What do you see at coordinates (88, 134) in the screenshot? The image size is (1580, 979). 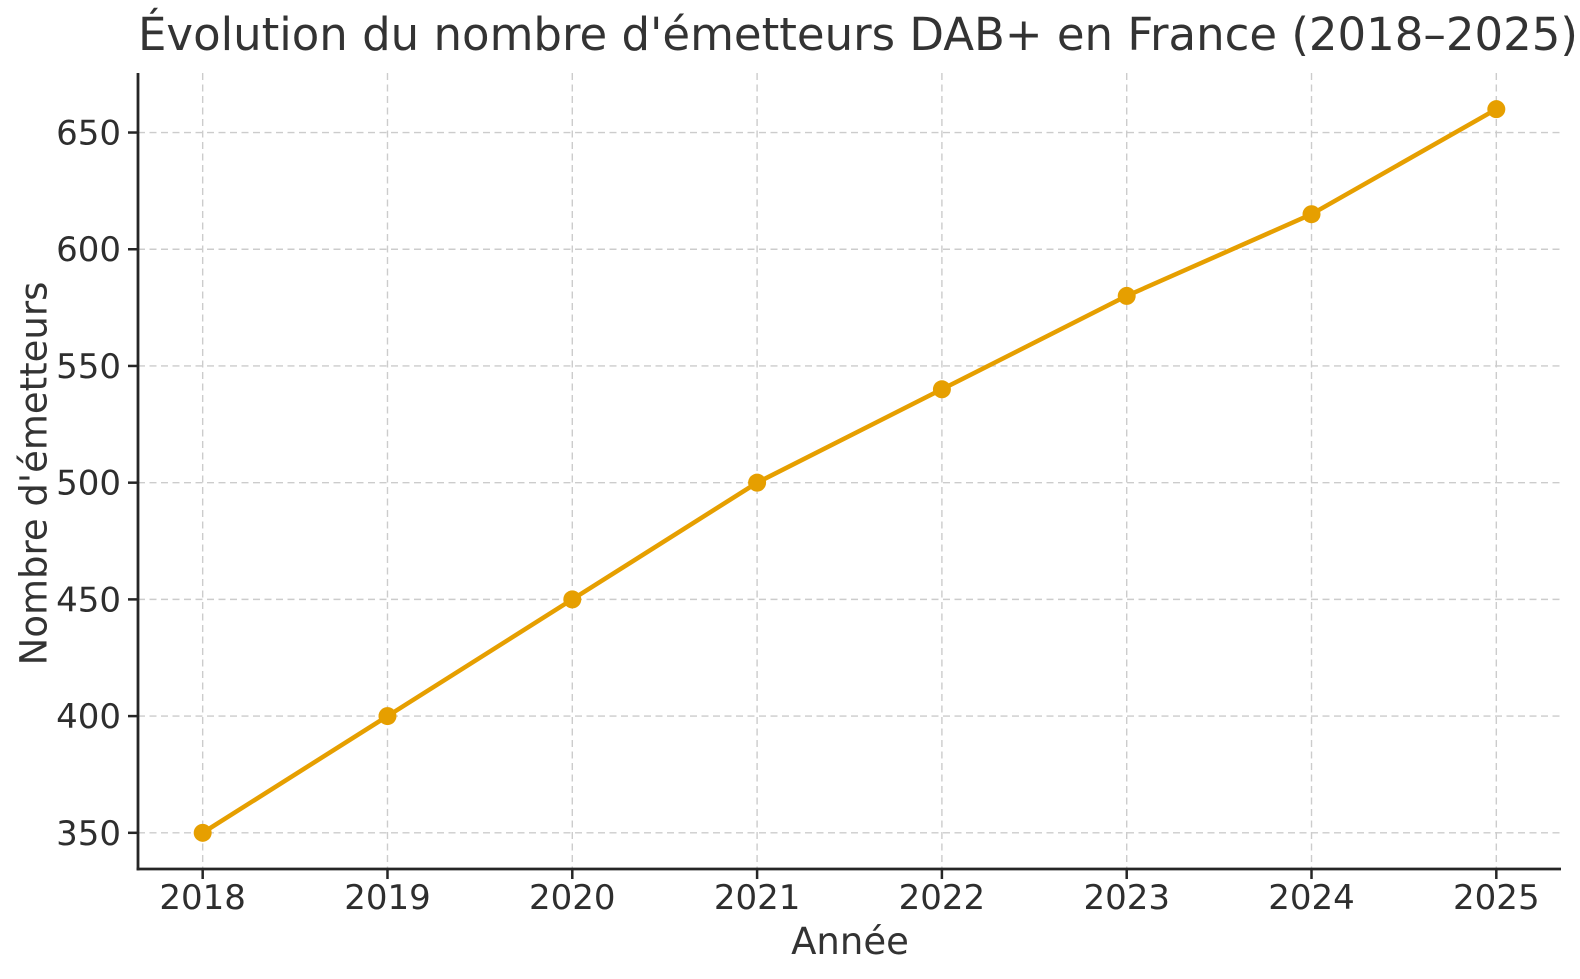 I see `y-tick-label: 650` at bounding box center [88, 134].